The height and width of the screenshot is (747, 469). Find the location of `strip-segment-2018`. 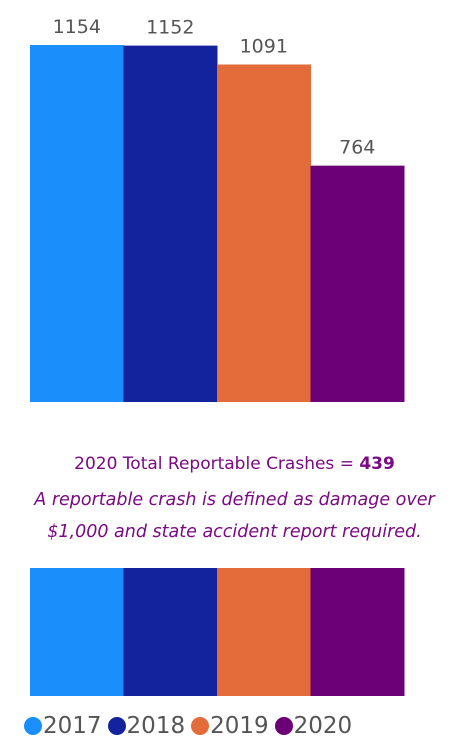

strip-segment-2018 is located at coordinates (170, 632).